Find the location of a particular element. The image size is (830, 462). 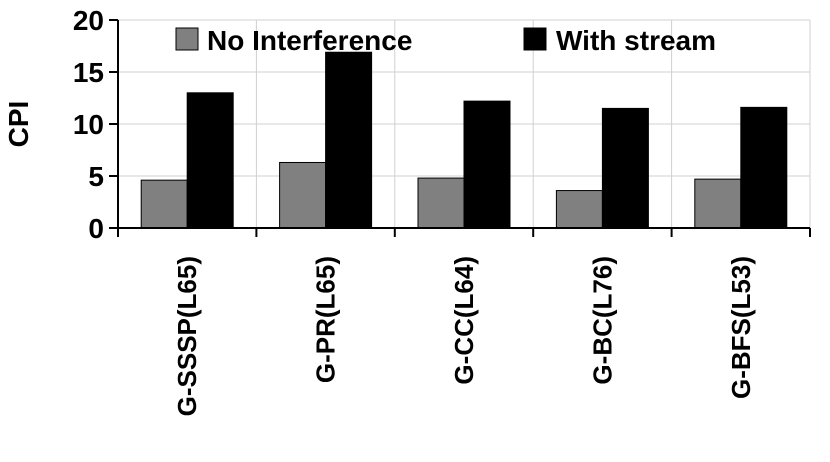

y-ticks: 0 5 10 15 20 is located at coordinates (95, 124).